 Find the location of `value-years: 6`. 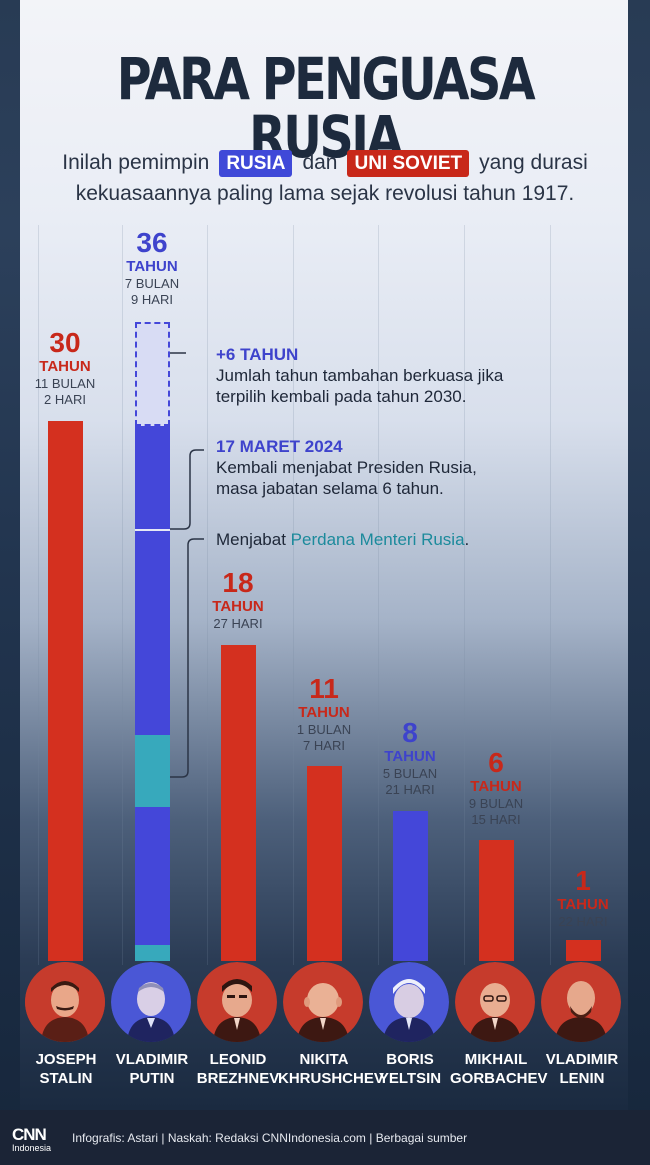

value-years: 6 is located at coordinates (496, 762).